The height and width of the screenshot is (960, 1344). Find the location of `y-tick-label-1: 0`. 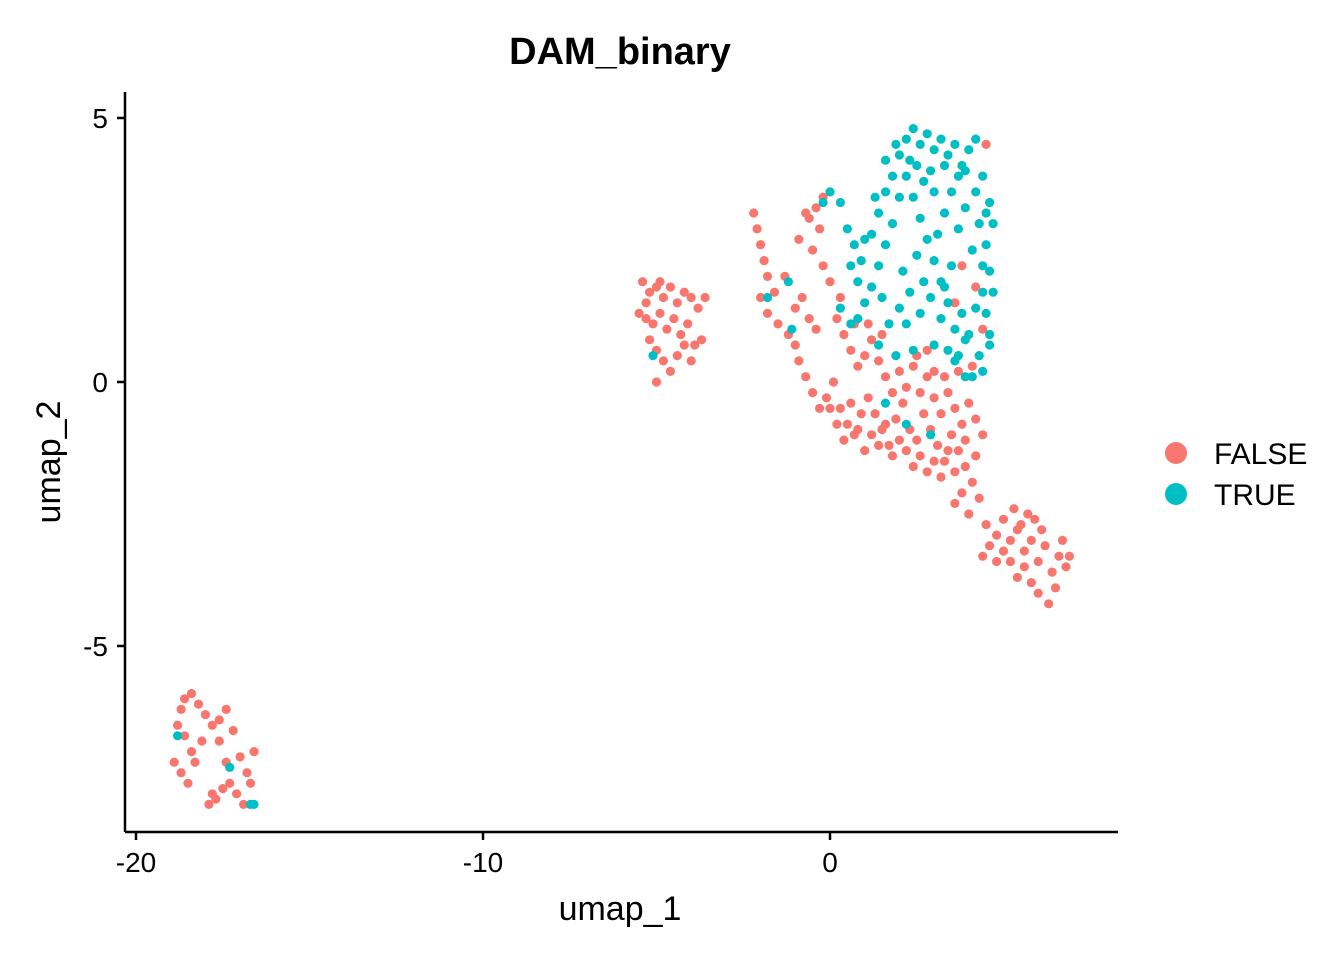

y-tick-label-1: 0 is located at coordinates (100, 382).